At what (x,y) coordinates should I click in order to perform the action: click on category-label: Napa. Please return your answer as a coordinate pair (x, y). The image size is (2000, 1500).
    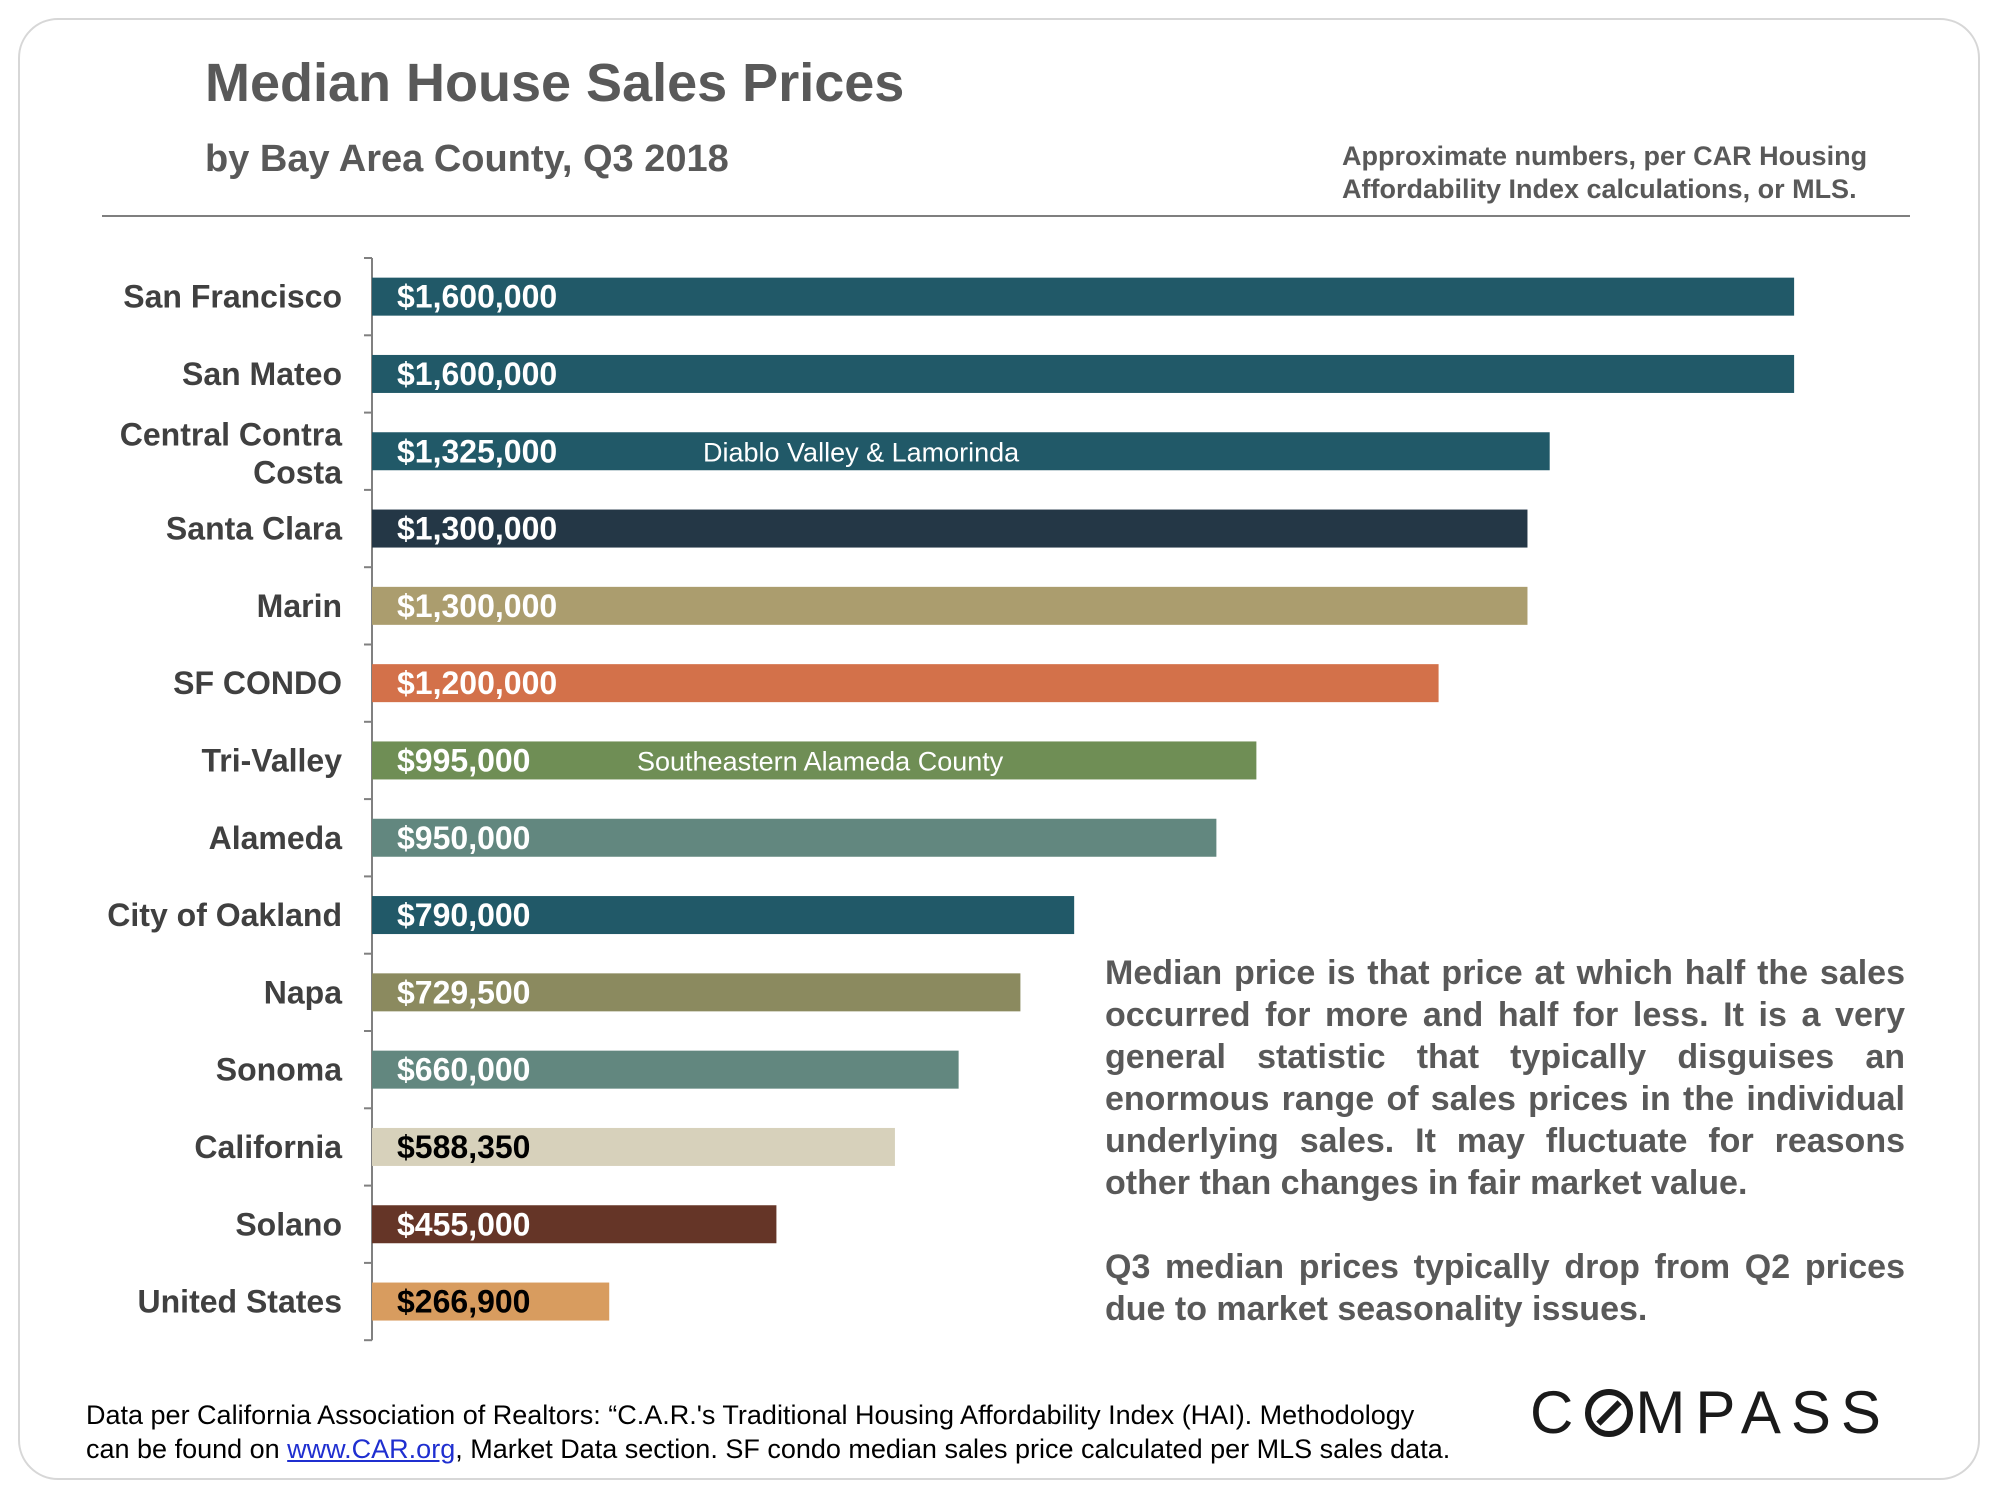
    Looking at the image, I should click on (303, 992).